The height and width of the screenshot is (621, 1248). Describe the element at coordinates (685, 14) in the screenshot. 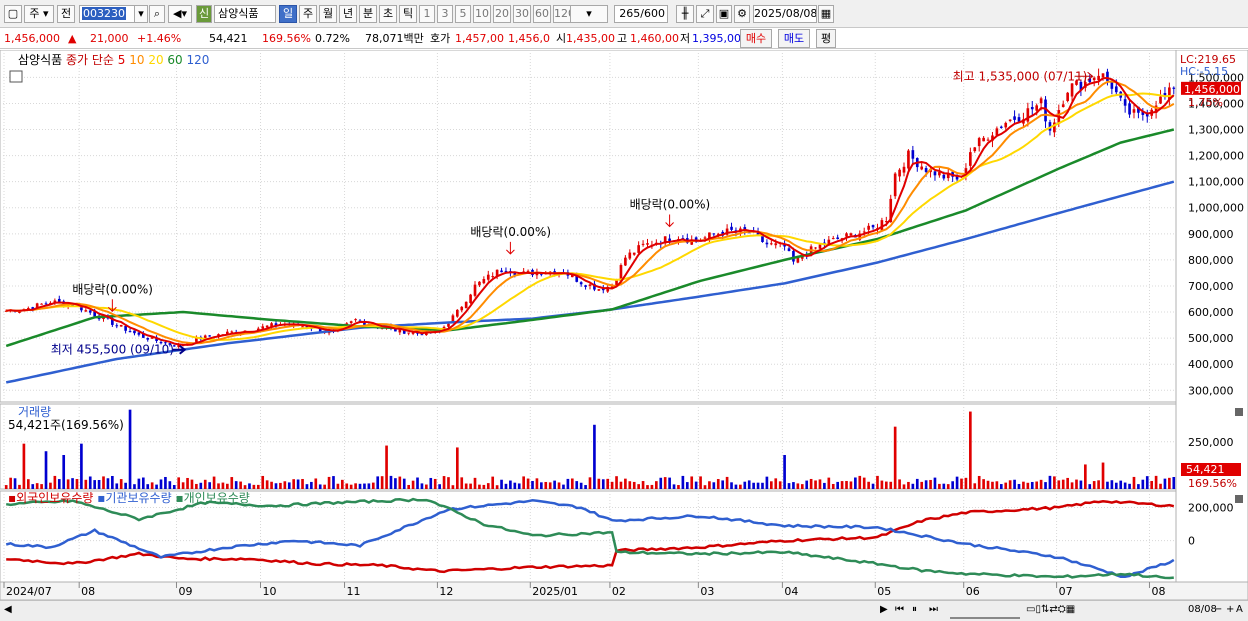

I see `candle-type-icon: ╫` at that location.